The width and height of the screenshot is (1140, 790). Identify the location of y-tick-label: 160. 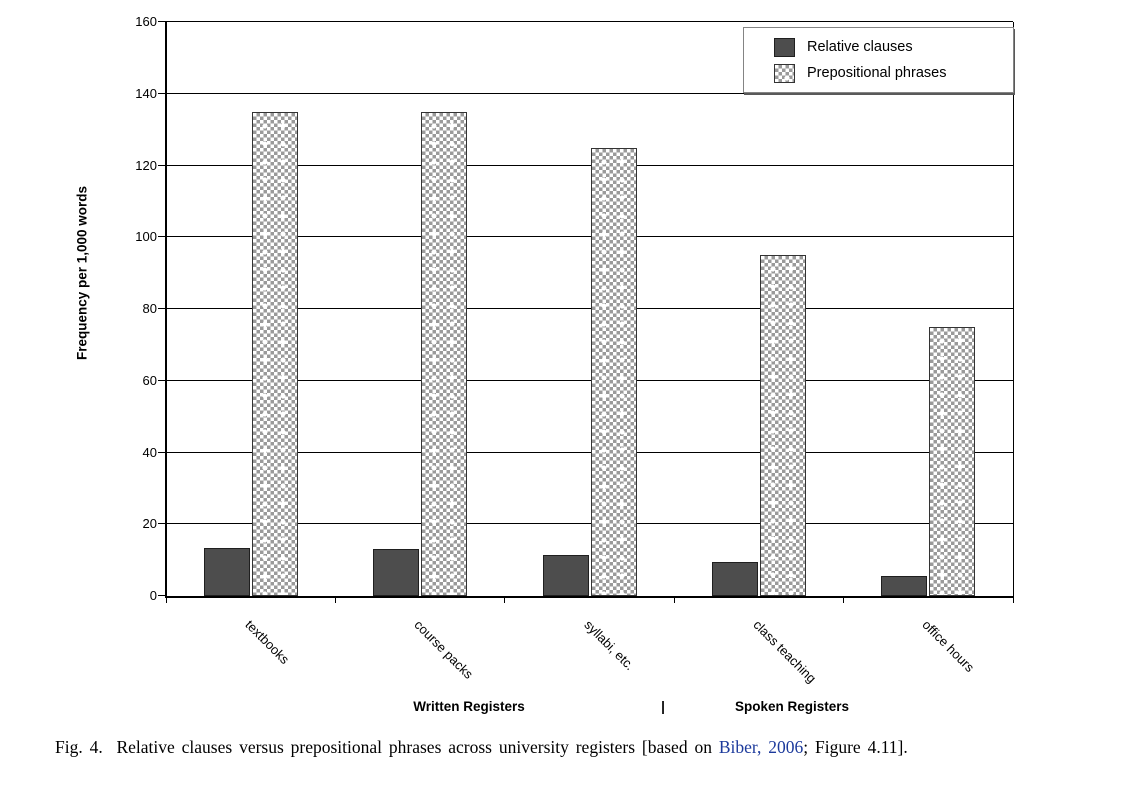
(146, 21).